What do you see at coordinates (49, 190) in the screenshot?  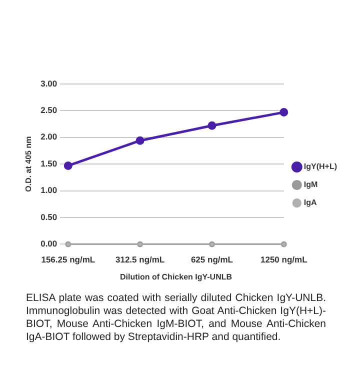 I see `y-tick-label: 1.00` at bounding box center [49, 190].